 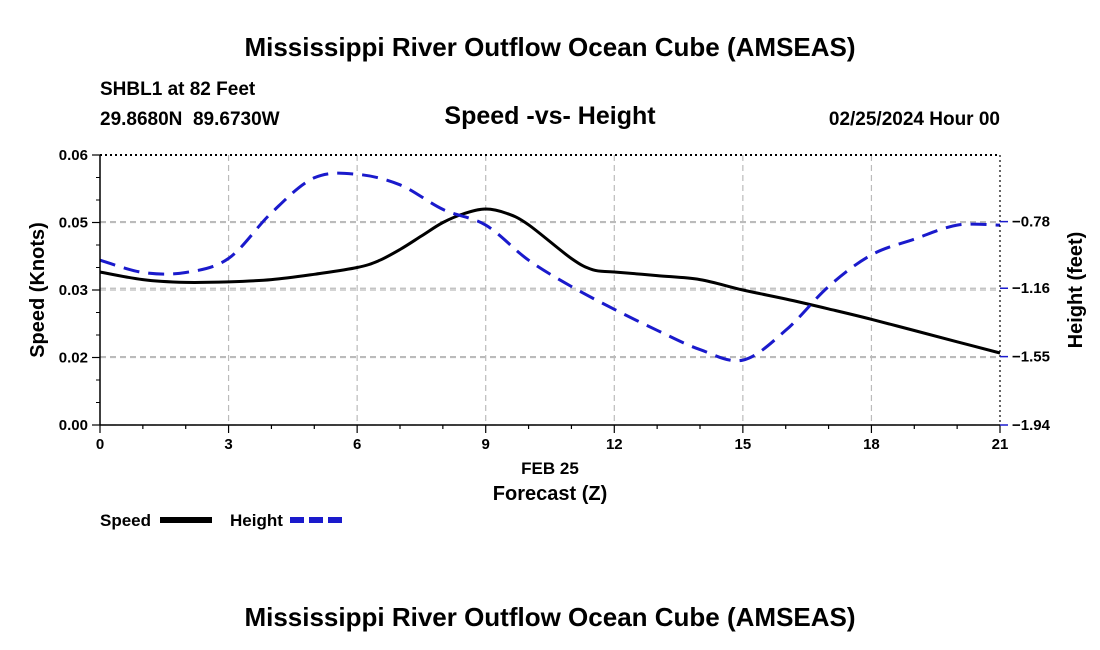 What do you see at coordinates (178, 89) in the screenshot?
I see `station-label: SHBL1 at 82 Feet` at bounding box center [178, 89].